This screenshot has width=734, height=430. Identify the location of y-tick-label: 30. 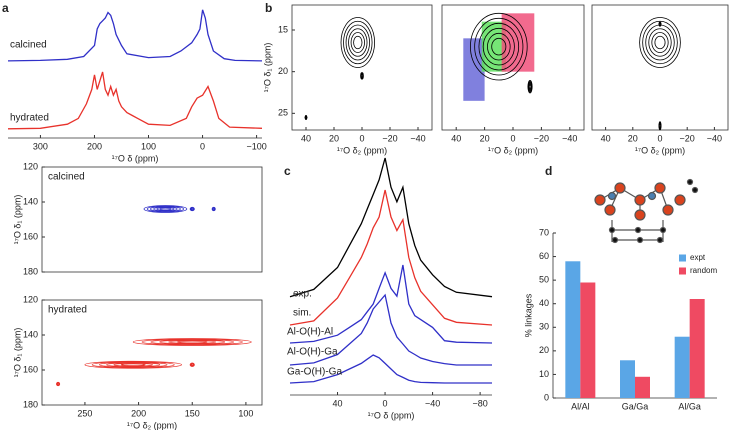
(544, 327).